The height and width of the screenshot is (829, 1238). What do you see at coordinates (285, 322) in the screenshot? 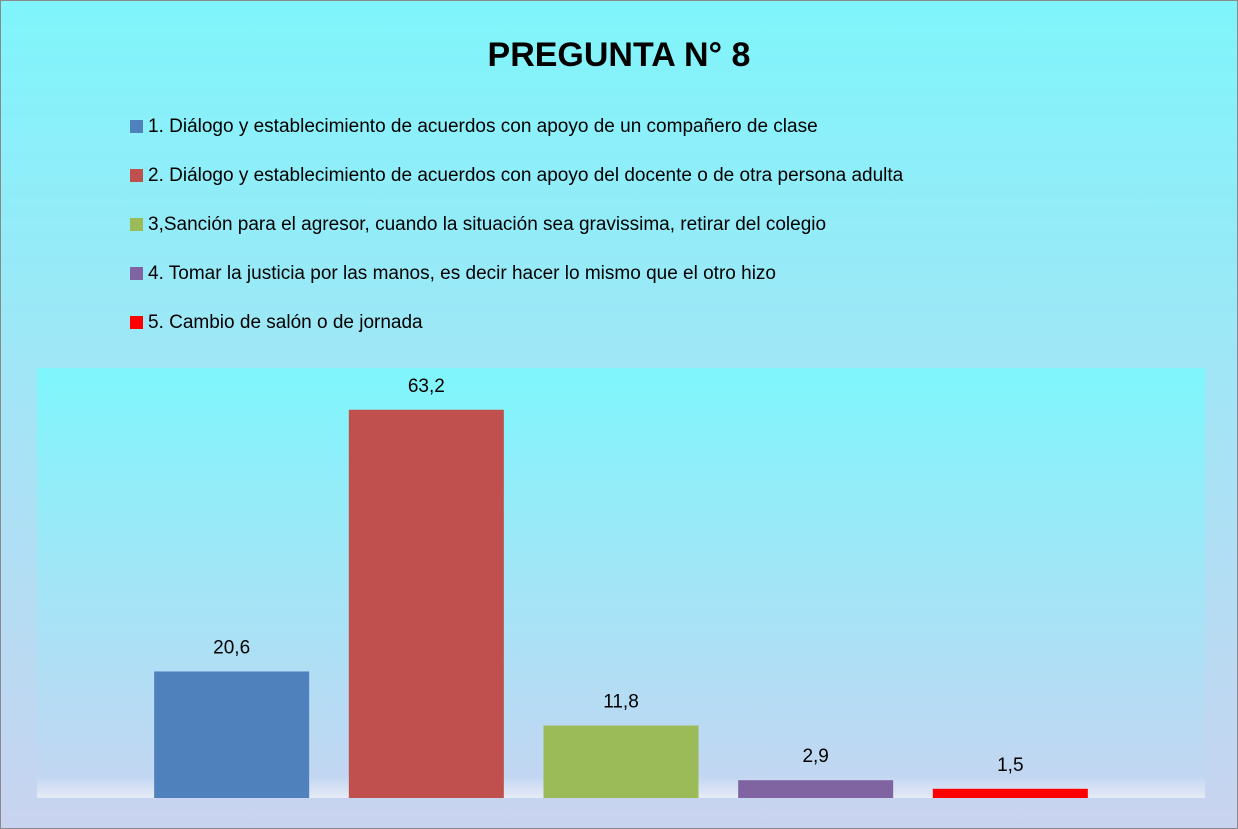
I see `legend-label: 5. Cambio de salón o de jornada` at bounding box center [285, 322].